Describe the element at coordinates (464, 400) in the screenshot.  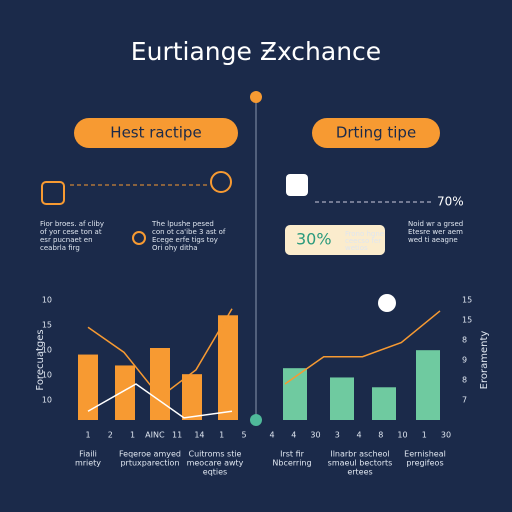
I see `y-label: 7` at that location.